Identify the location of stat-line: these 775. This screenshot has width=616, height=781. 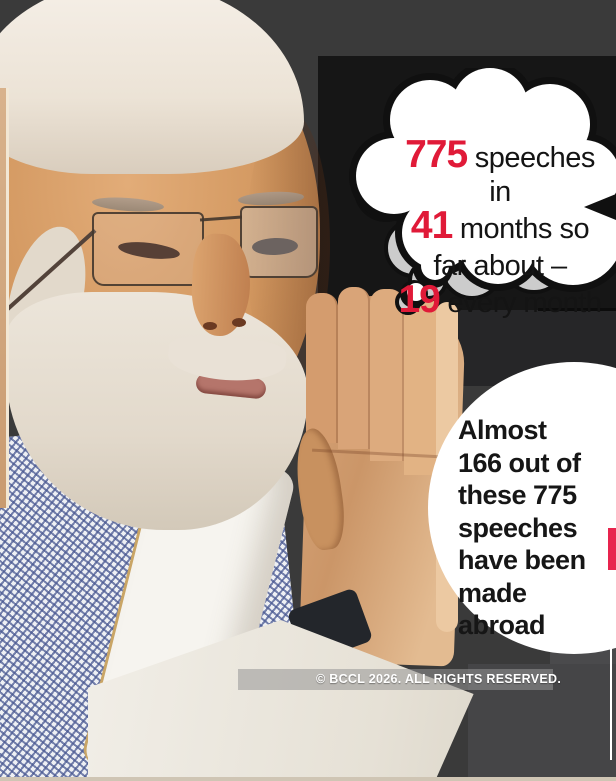
(517, 495).